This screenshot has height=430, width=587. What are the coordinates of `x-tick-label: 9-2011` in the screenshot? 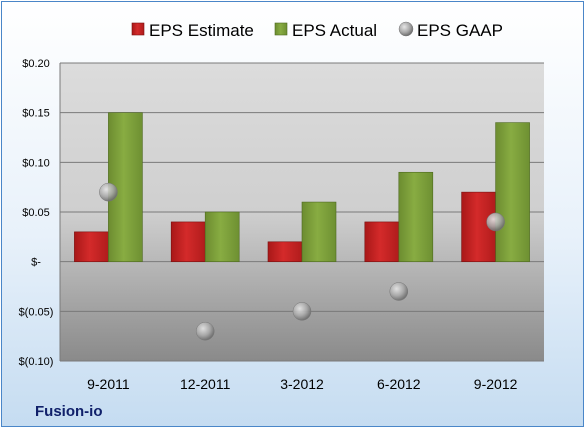 It's located at (108, 384).